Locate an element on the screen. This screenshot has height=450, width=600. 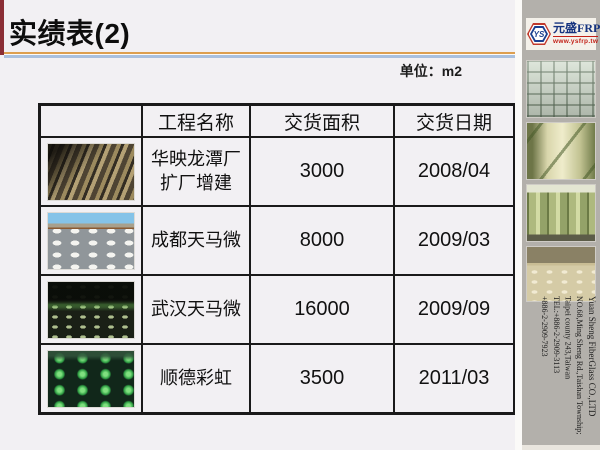
project-photo-factory-beams is located at coordinates (91, 171).